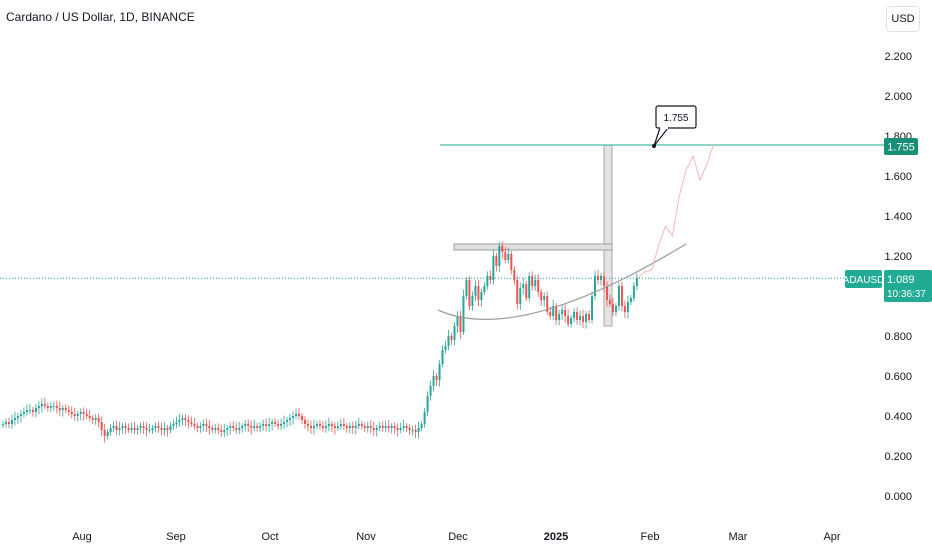  What do you see at coordinates (533, 247) in the screenshot?
I see `rim-box` at bounding box center [533, 247].